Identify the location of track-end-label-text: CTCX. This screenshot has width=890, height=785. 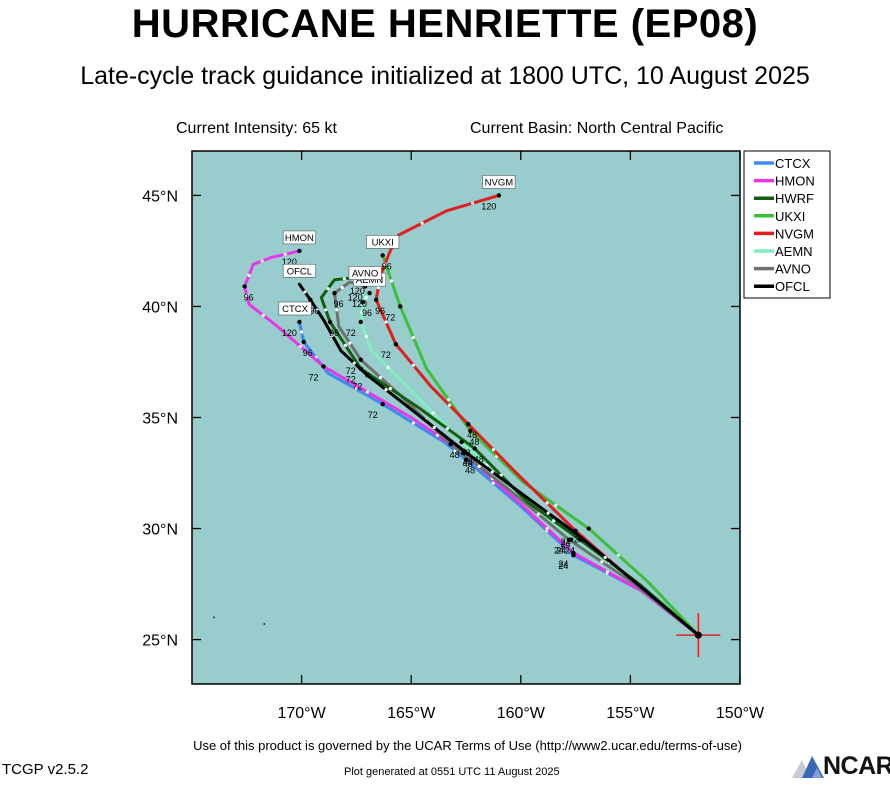
(295, 309).